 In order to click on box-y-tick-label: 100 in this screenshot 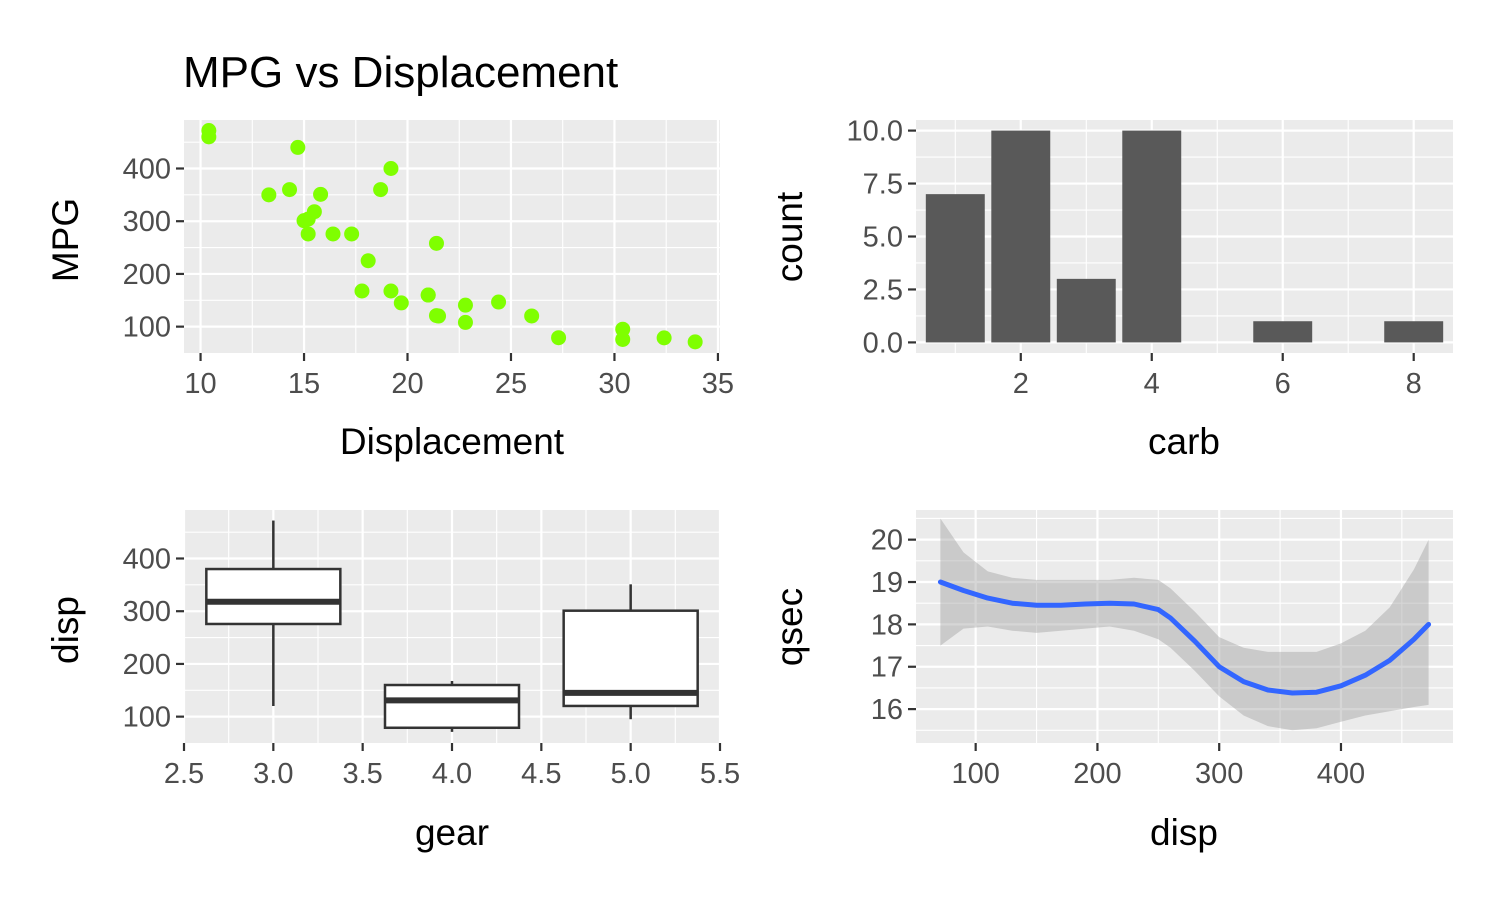, I will do `click(147, 718)`.